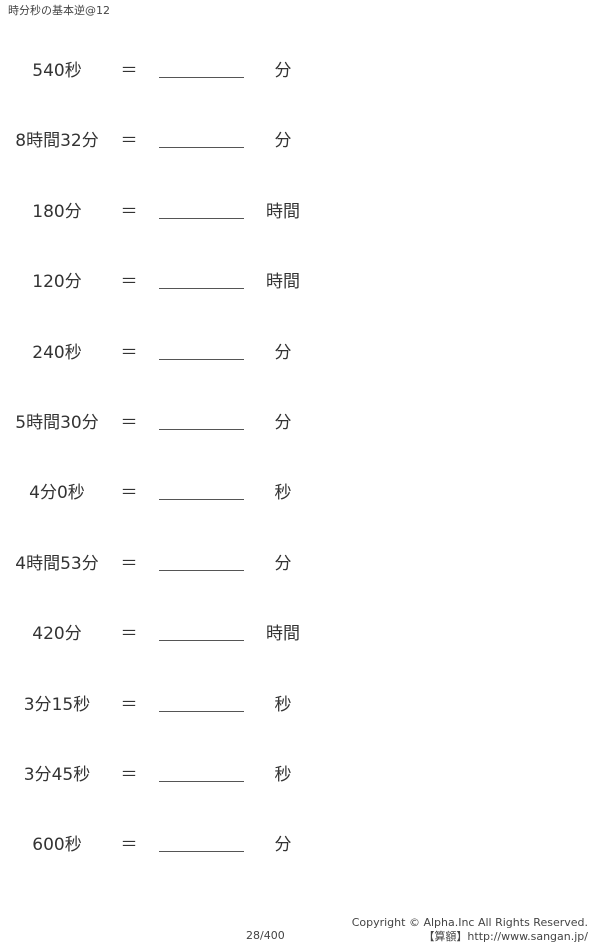  I want to click on problem-row: 120分 ＝ 時間, so click(170, 282).